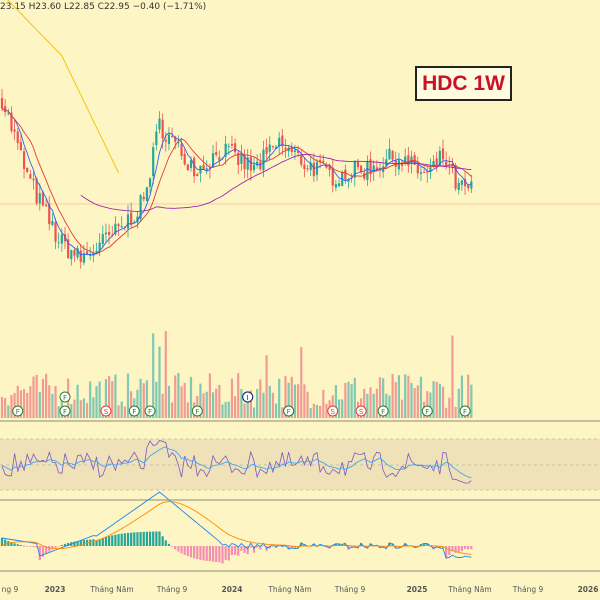  What do you see at coordinates (106, 412) in the screenshot?
I see `event-marker-label: S` at bounding box center [106, 412].